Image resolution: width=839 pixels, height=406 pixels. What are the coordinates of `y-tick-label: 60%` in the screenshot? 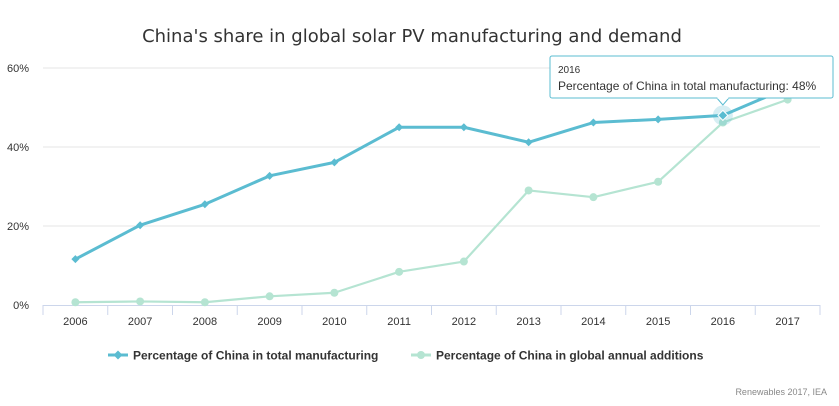 It's located at (18, 69).